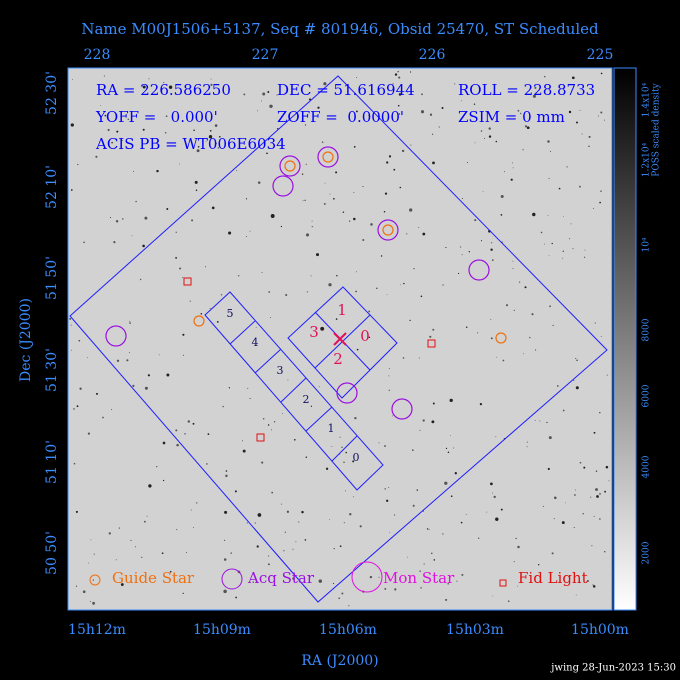 The image size is (680, 680). What do you see at coordinates (153, 578) in the screenshot?
I see `legend-label: Guide Star` at bounding box center [153, 578].